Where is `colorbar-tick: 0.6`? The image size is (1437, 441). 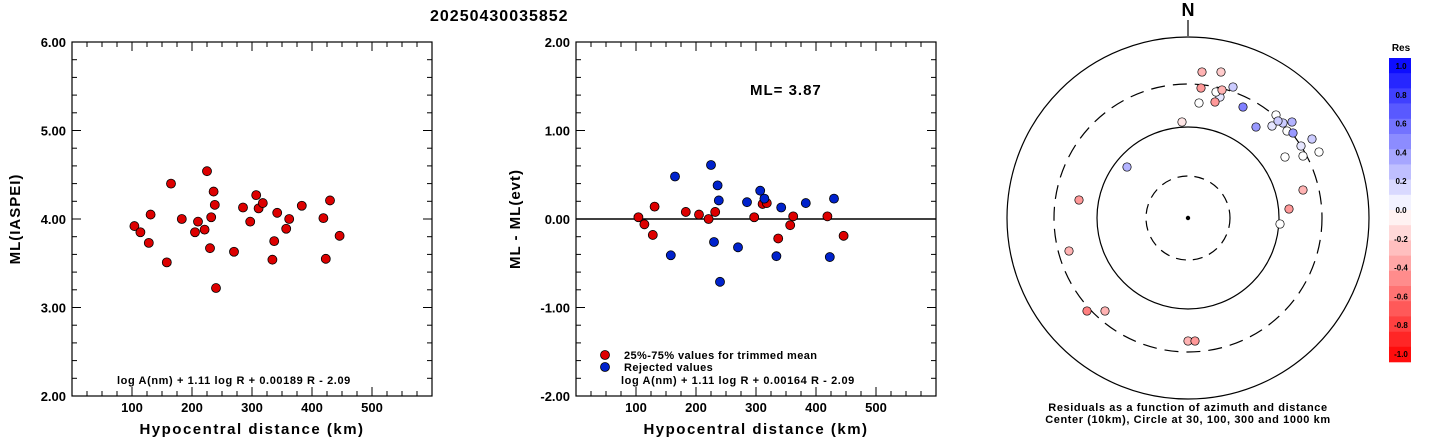
colorbar-tick: 0.6 is located at coordinates (1401, 124).